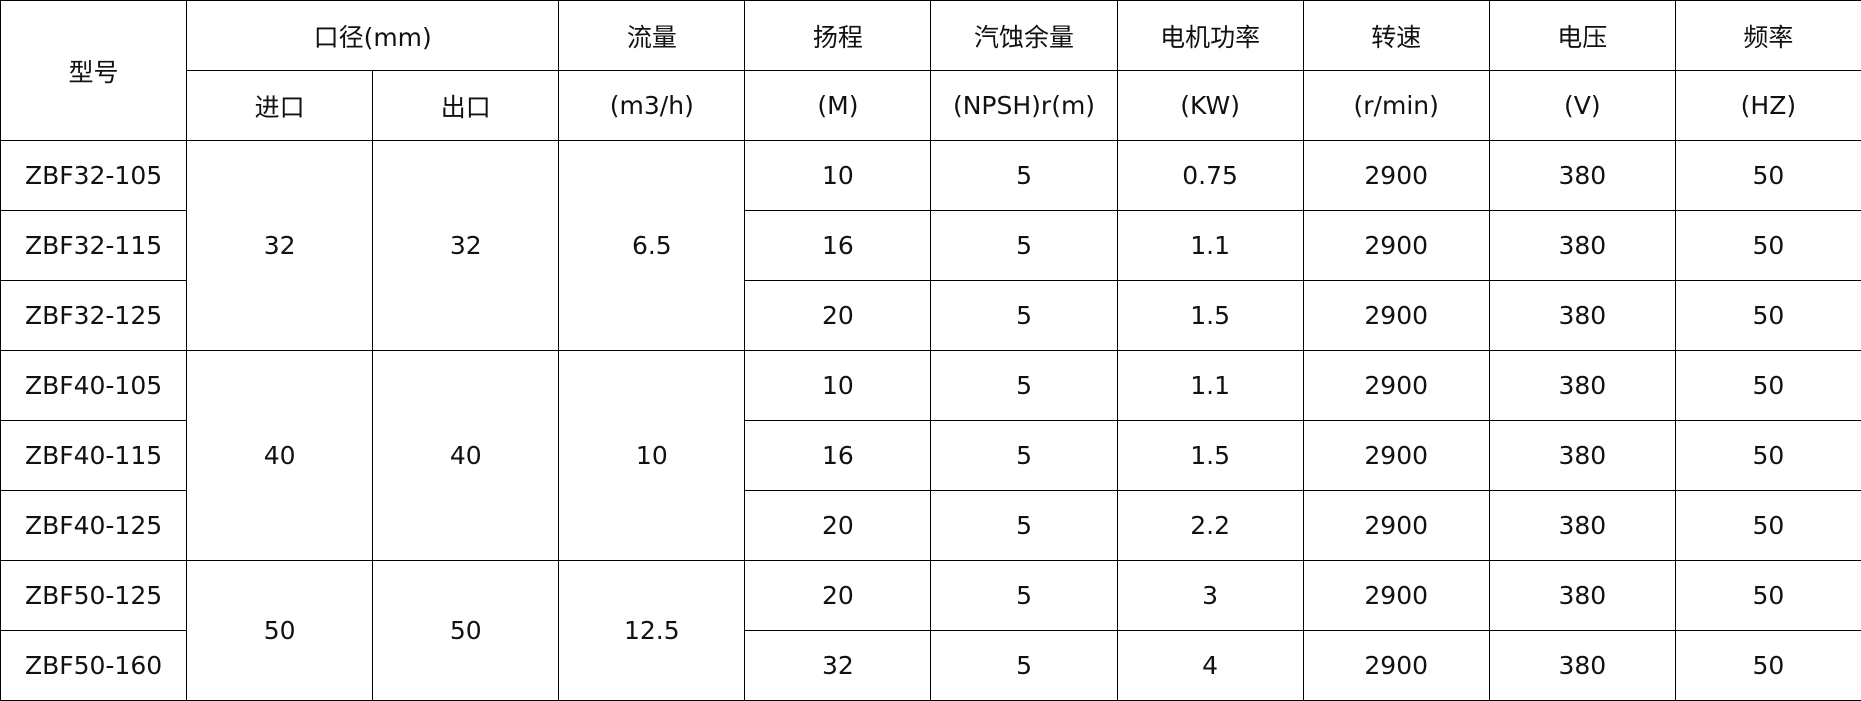 The width and height of the screenshot is (1861, 701). What do you see at coordinates (838, 105) in the screenshot?
I see `header-head-unit: (M)` at bounding box center [838, 105].